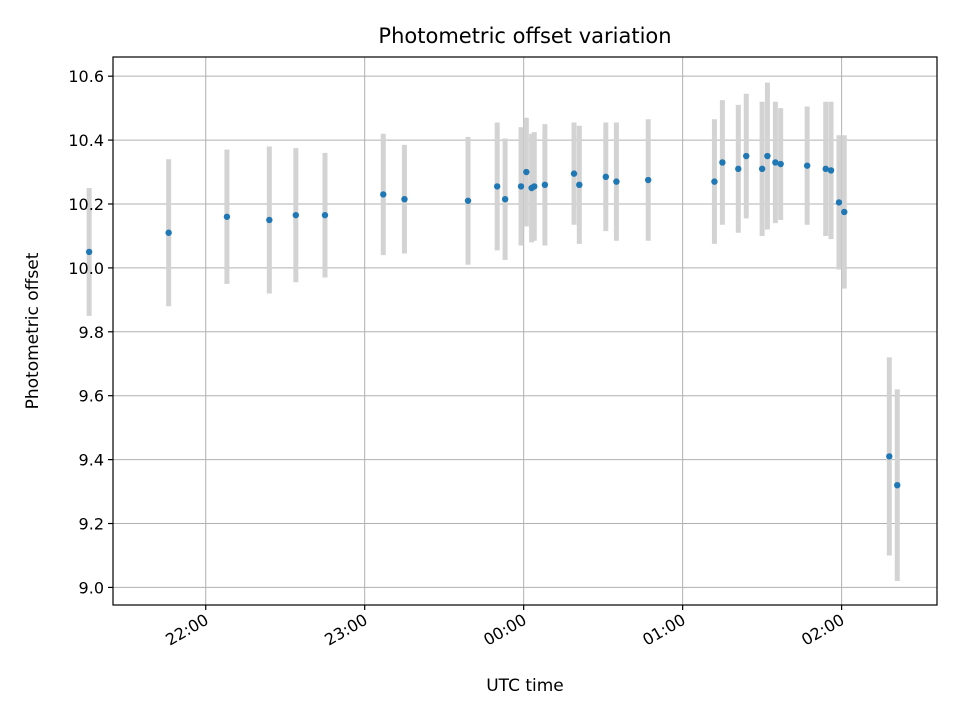 This screenshot has height=720, width=960. What do you see at coordinates (91, 524) in the screenshot?
I see `y-tick-label: 9.2` at bounding box center [91, 524].